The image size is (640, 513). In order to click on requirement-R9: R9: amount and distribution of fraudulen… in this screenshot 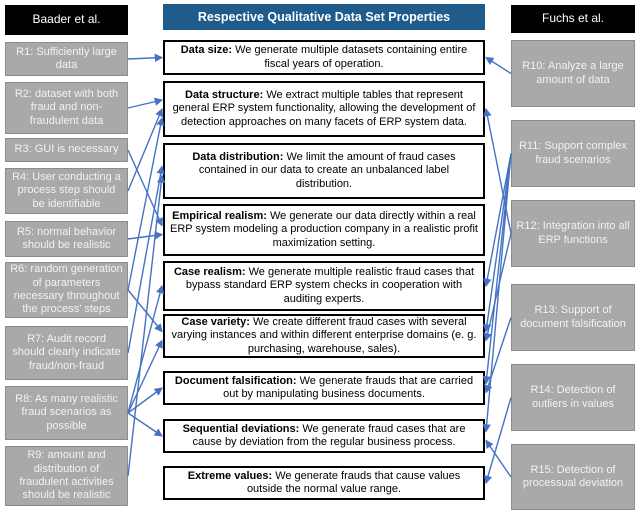, I will do `click(66, 476)`.